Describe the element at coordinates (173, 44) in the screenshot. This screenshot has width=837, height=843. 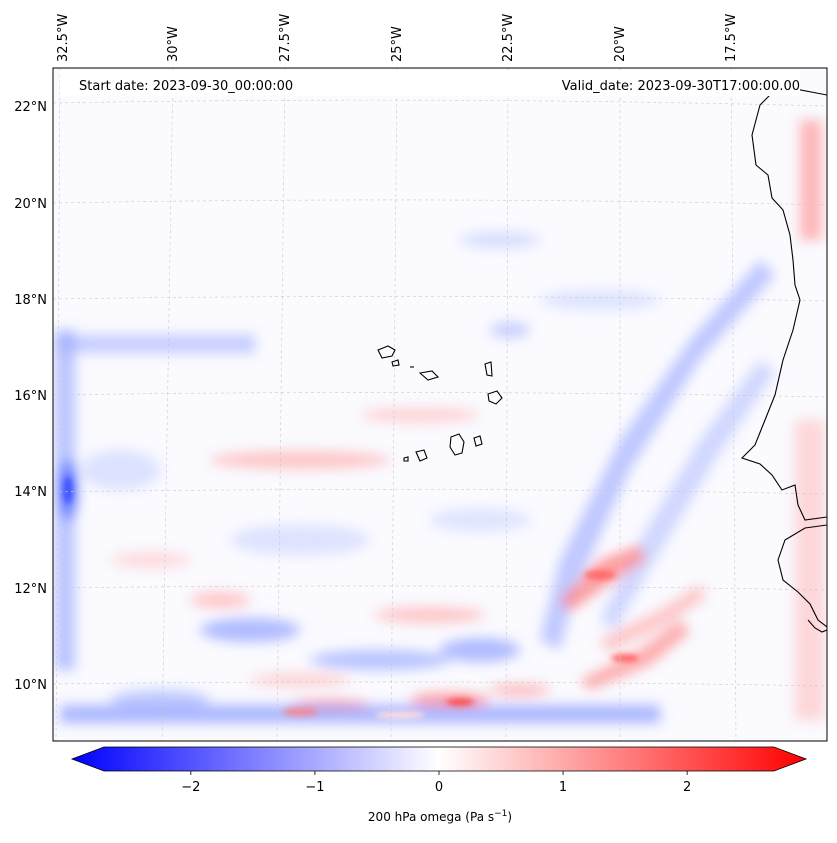
I see `lon-label: 30°W` at that location.